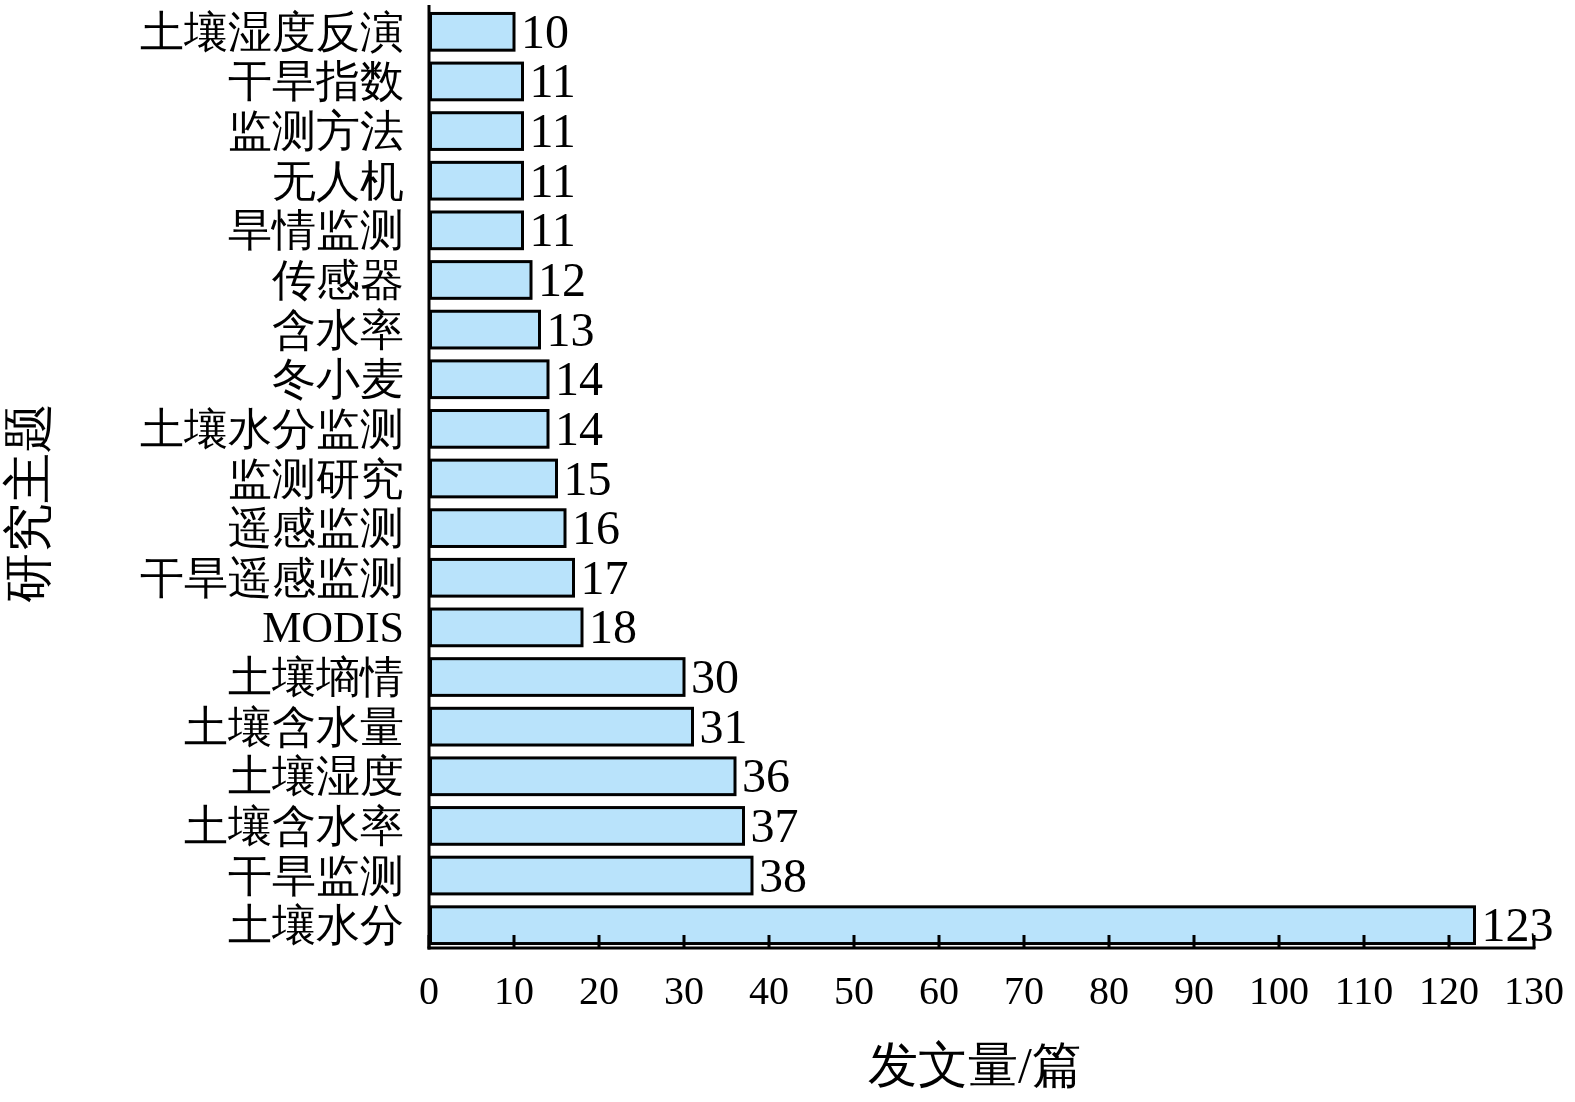 This screenshot has width=1575, height=1102. Describe the element at coordinates (1449, 990) in the screenshot. I see `x-tick-label: 120` at that location.